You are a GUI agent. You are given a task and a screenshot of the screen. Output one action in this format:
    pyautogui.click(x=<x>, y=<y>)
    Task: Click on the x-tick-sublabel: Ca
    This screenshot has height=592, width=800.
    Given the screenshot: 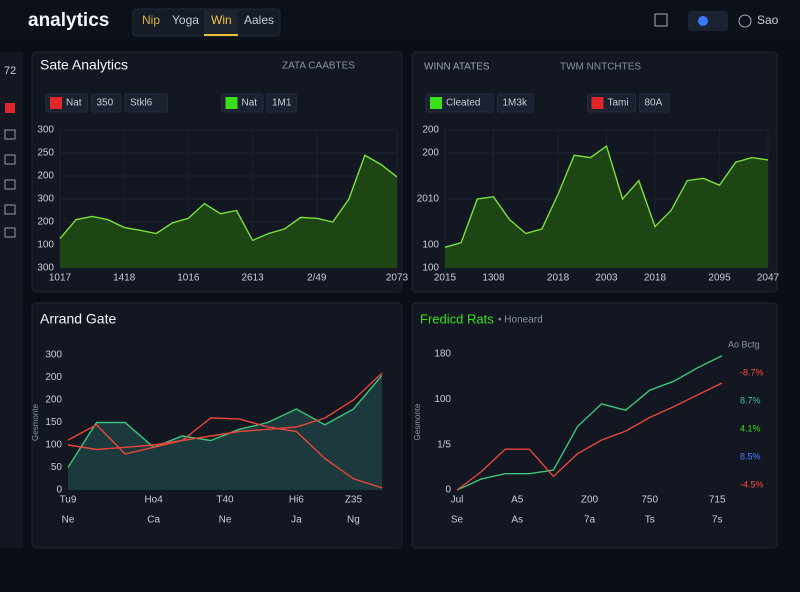 What is the action you would take?
    pyautogui.click(x=153, y=520)
    